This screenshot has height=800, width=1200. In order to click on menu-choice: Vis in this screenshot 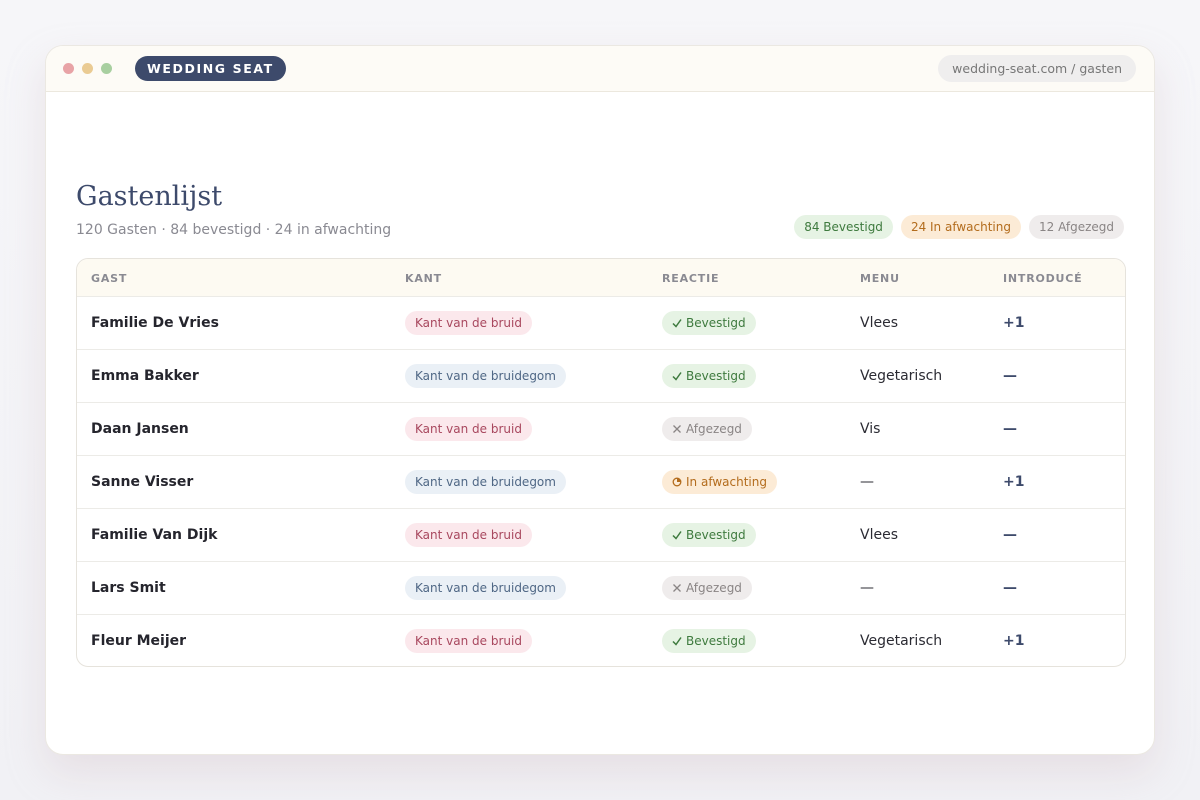, I will do `click(870, 429)`.